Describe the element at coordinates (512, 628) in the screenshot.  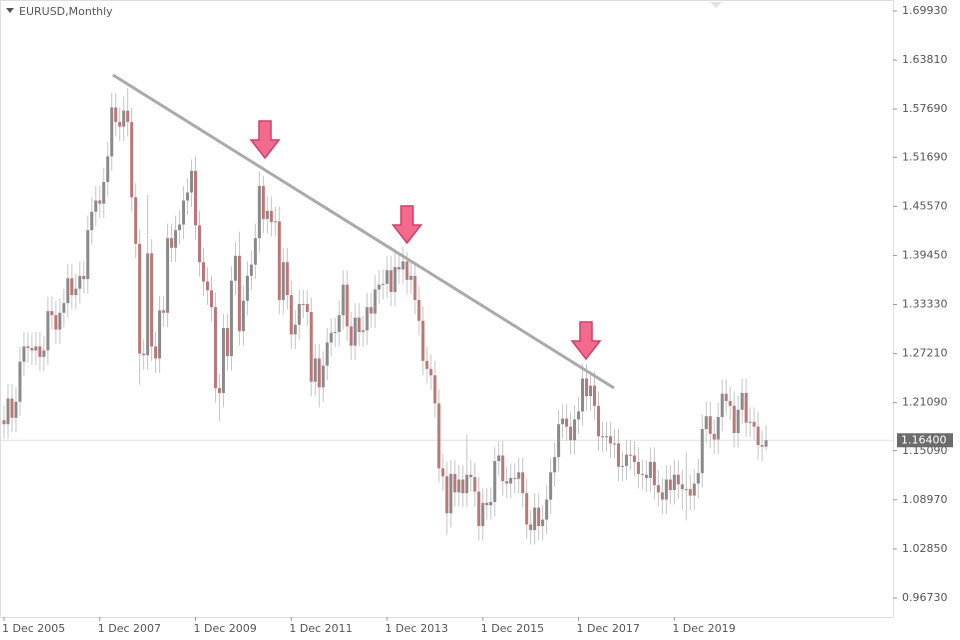
I see `x-tick-label: 1 Dec 2015` at that location.